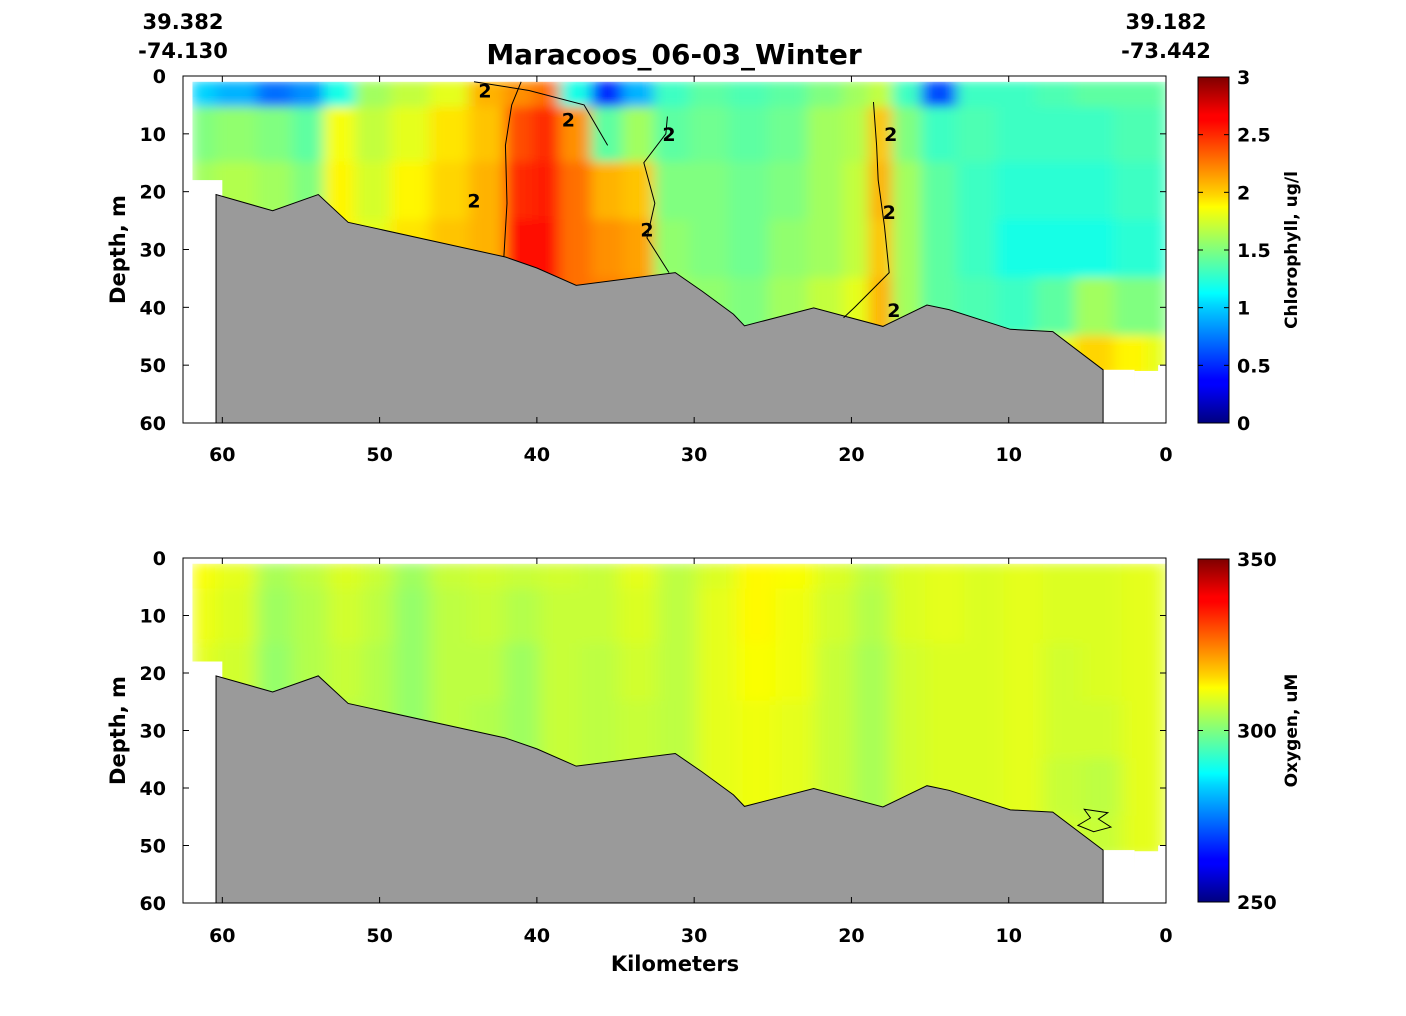  What do you see at coordinates (183, 51) in the screenshot?
I see `left-longitude: -74.130` at bounding box center [183, 51].